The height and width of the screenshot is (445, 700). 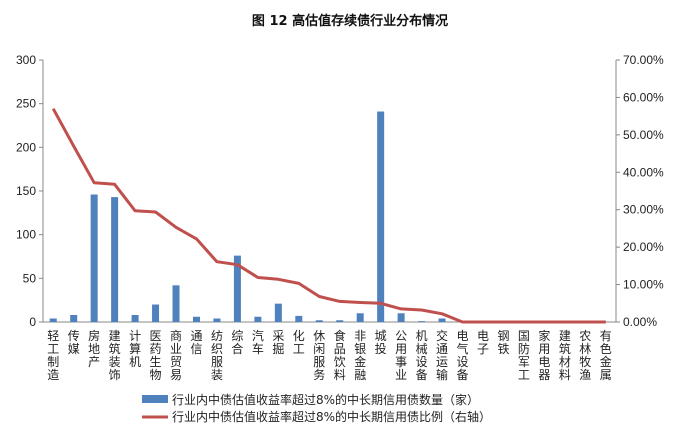 What do you see at coordinates (319, 355) in the screenshot?
I see `category-label: 休闲服务` at bounding box center [319, 355].